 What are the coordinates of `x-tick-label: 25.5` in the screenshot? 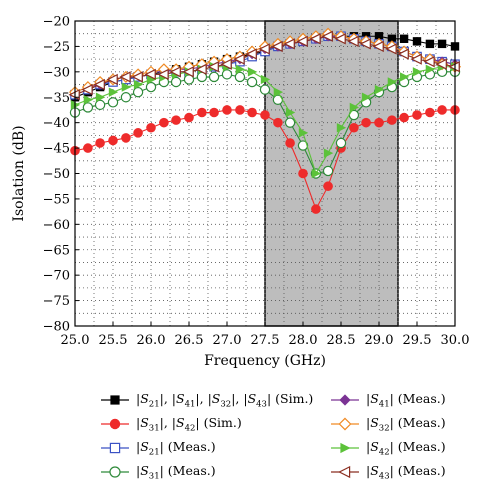 It's located at (113, 340).